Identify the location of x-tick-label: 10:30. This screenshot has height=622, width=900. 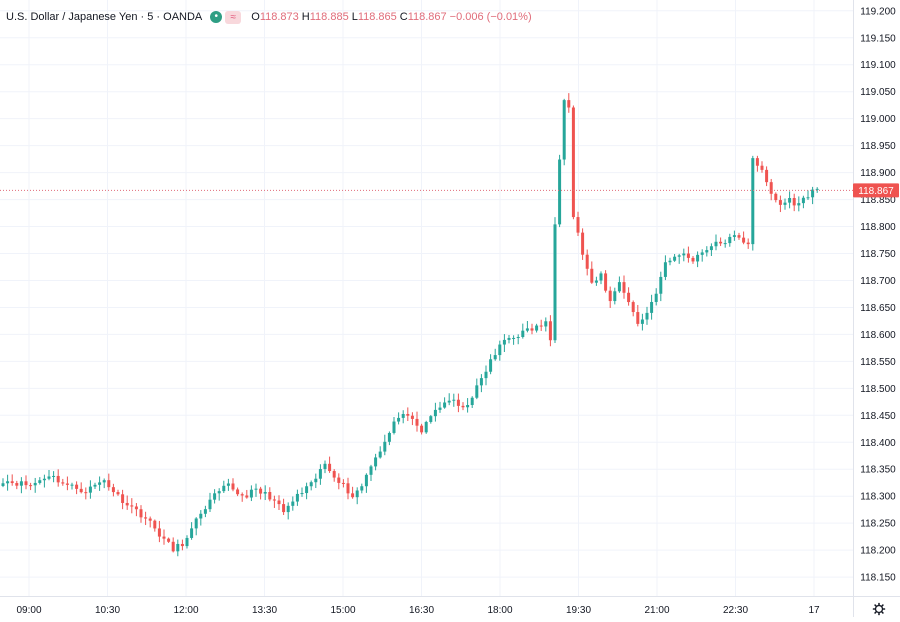
(107, 610).